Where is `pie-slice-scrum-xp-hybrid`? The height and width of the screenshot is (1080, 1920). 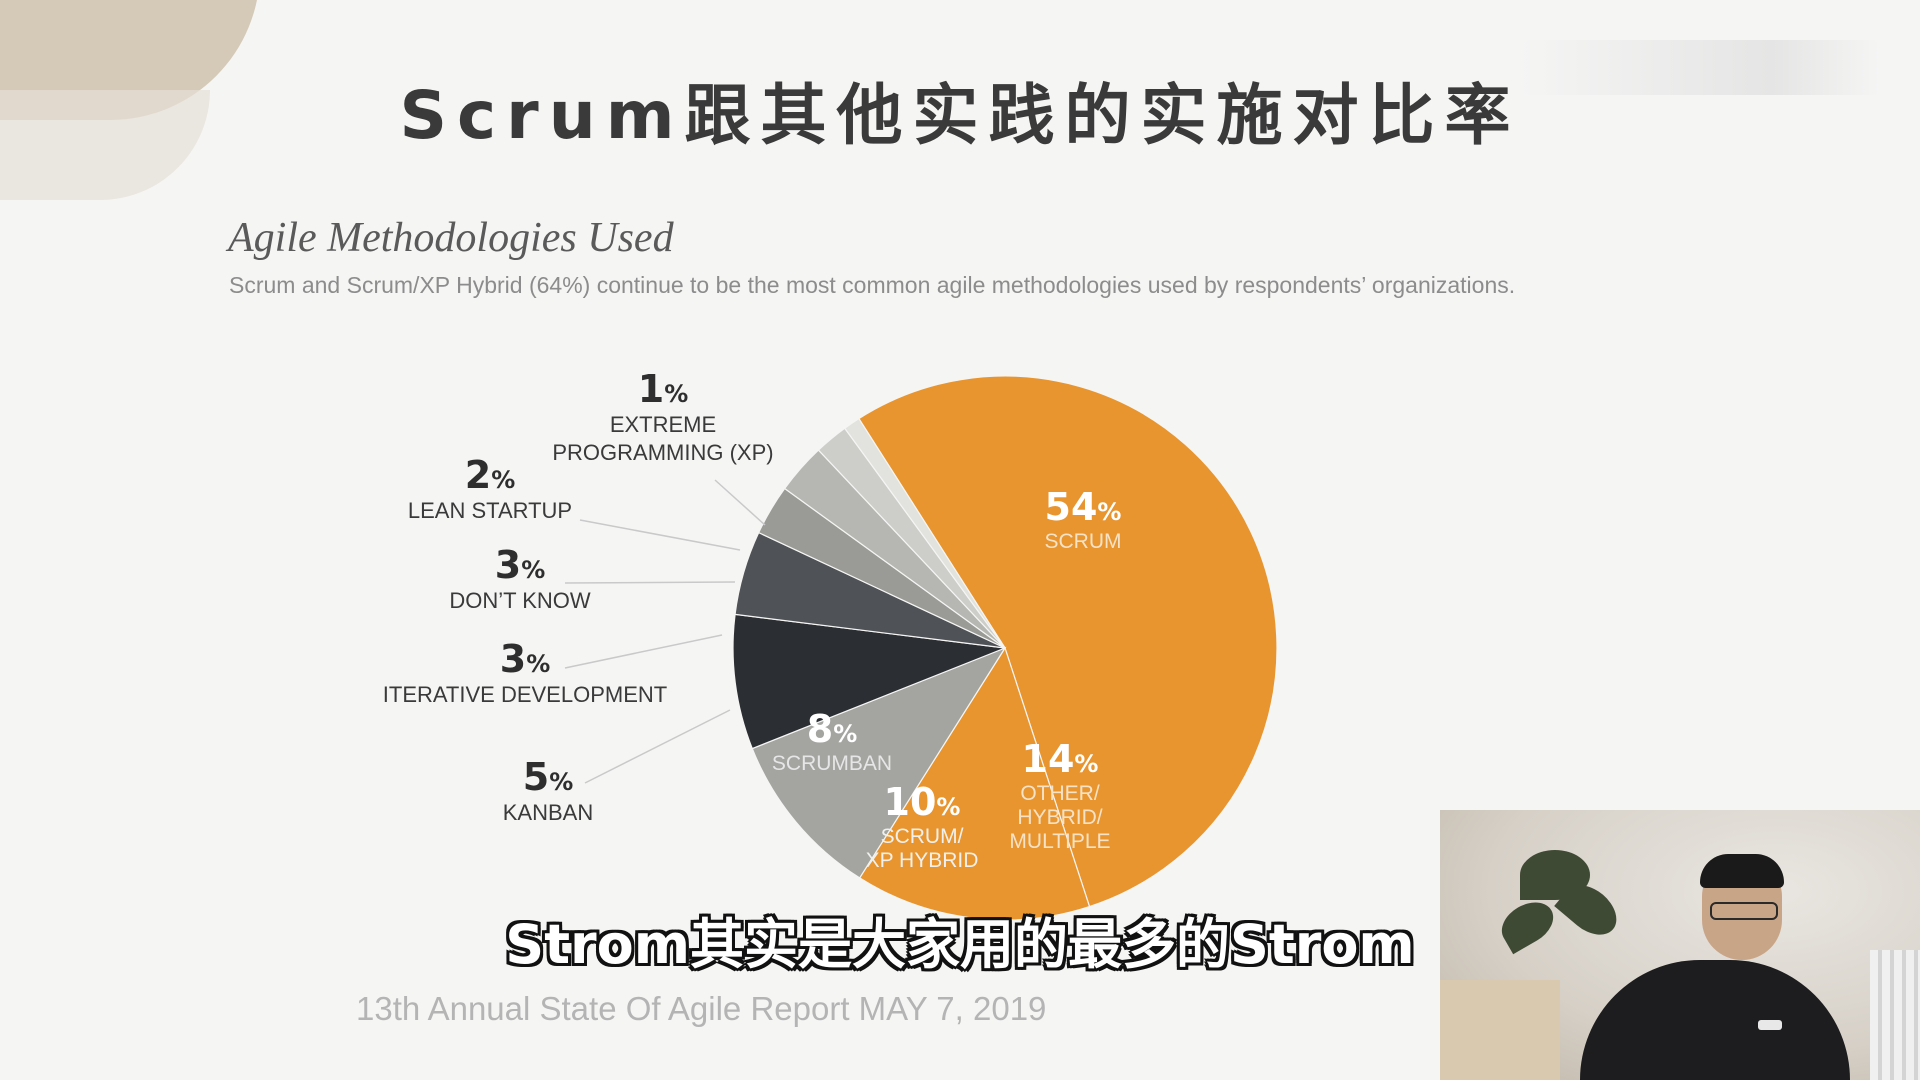 pie-slice-scrum-xp-hybrid is located at coordinates (879, 762).